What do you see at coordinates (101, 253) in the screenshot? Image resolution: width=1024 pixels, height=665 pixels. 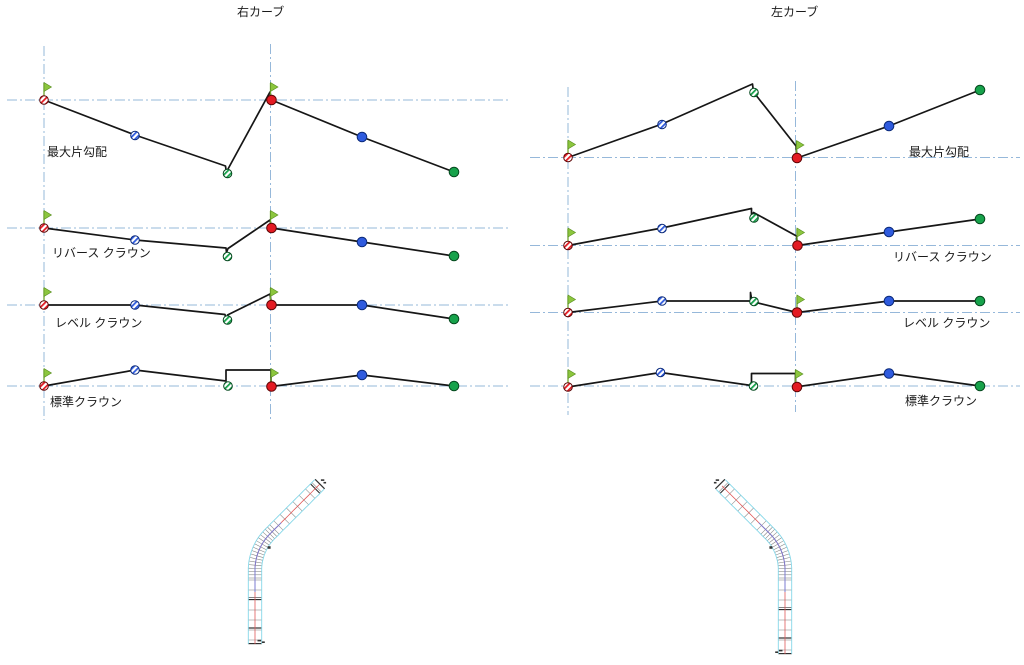 I see `row-label-reverse-crown-right-curve: リバース クラウン` at bounding box center [101, 253].